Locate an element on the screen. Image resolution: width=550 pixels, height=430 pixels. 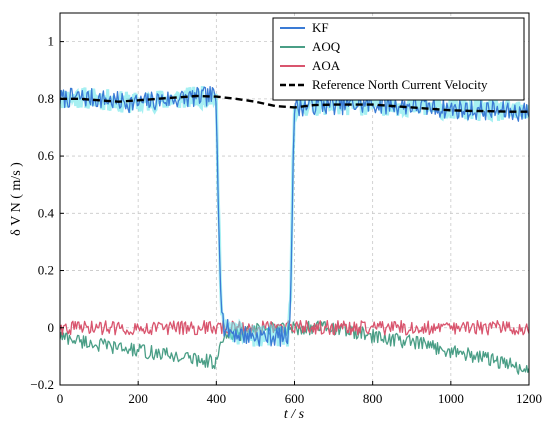
legend-label-2: AOA is located at coordinates (326, 65).